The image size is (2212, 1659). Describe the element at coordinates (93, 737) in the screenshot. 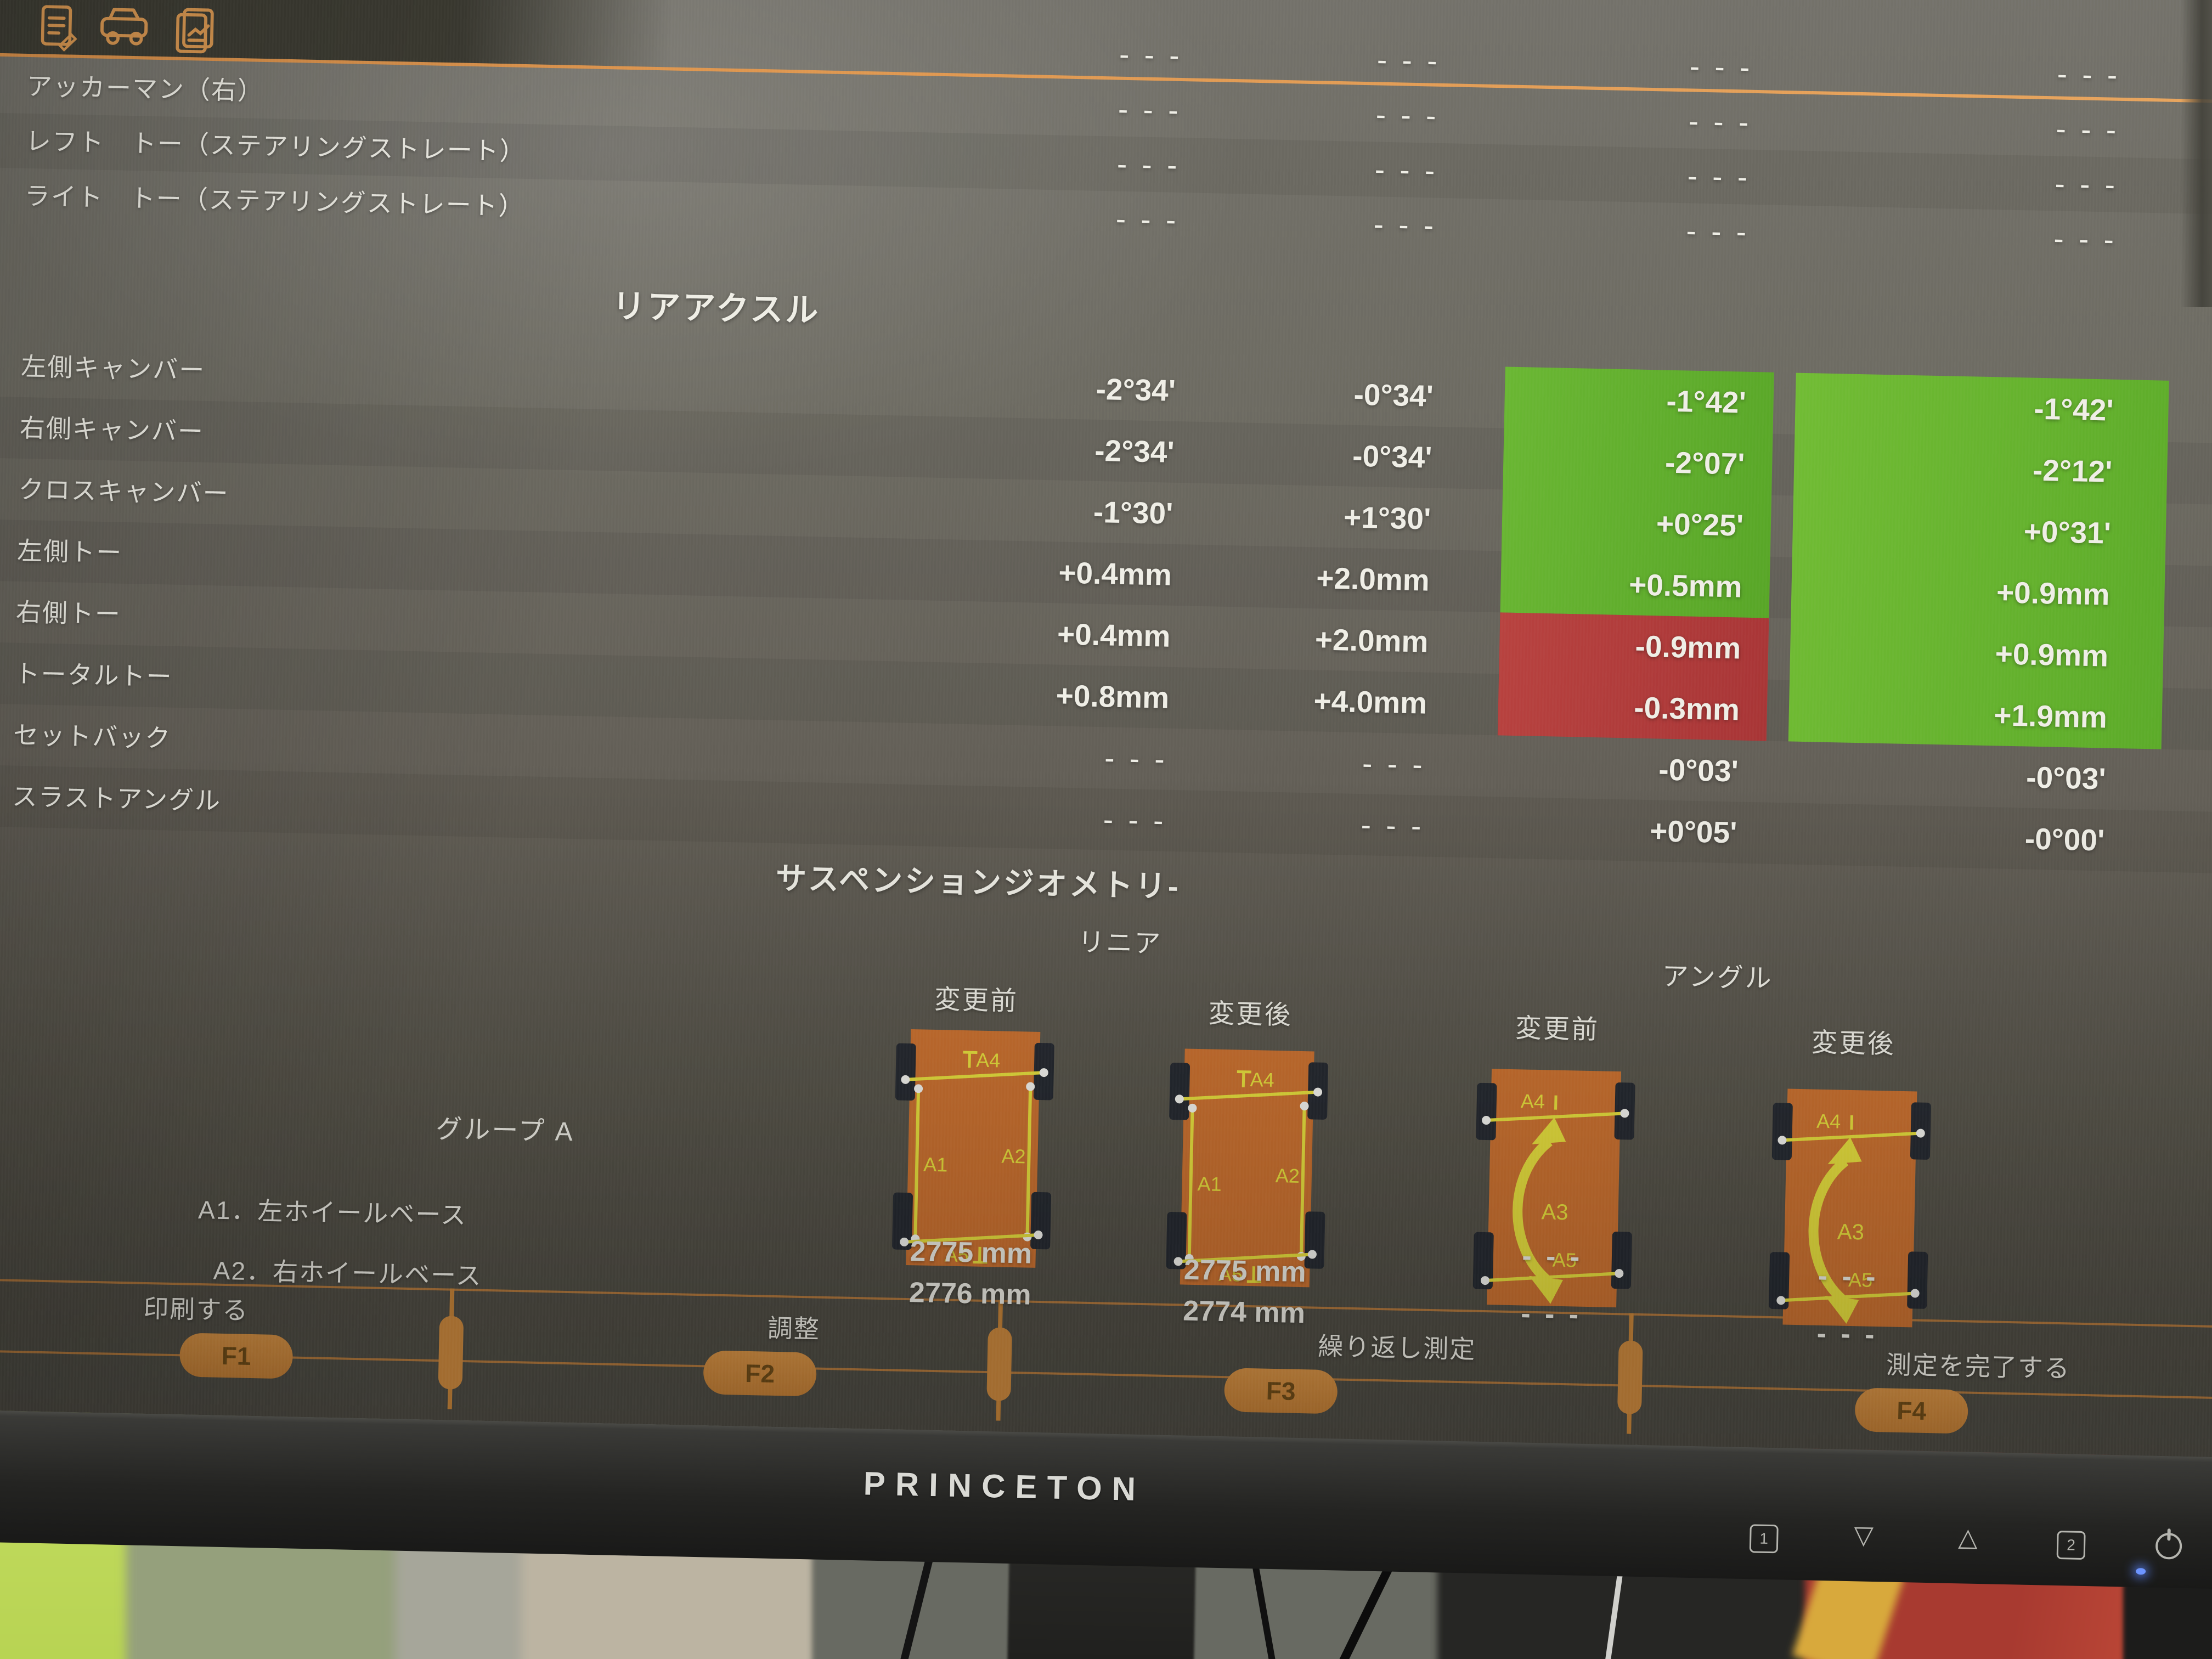

I see `row-label: セットバック` at that location.